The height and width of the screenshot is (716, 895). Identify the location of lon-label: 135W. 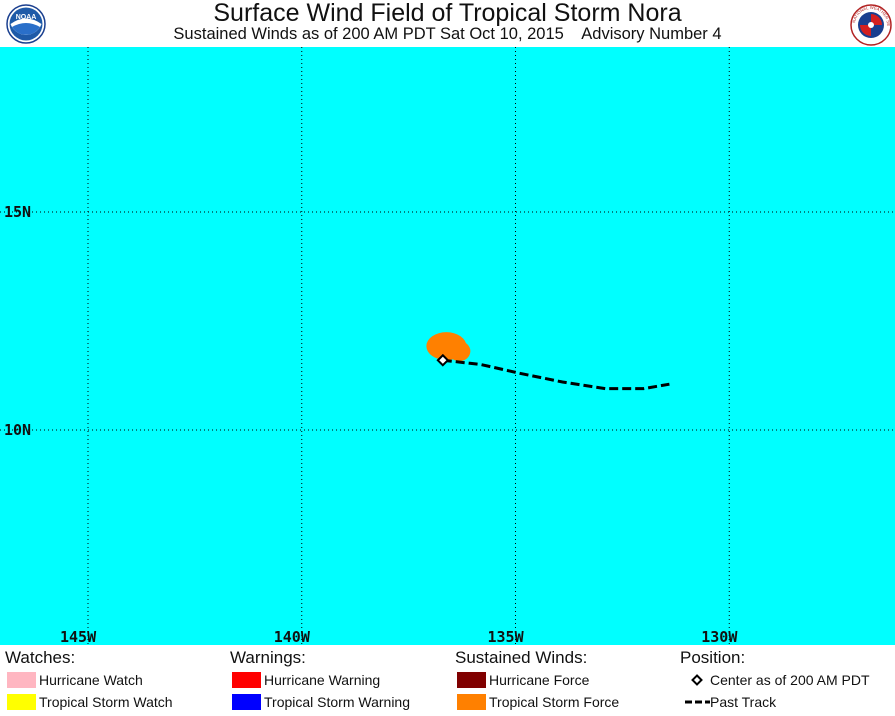
(506, 636).